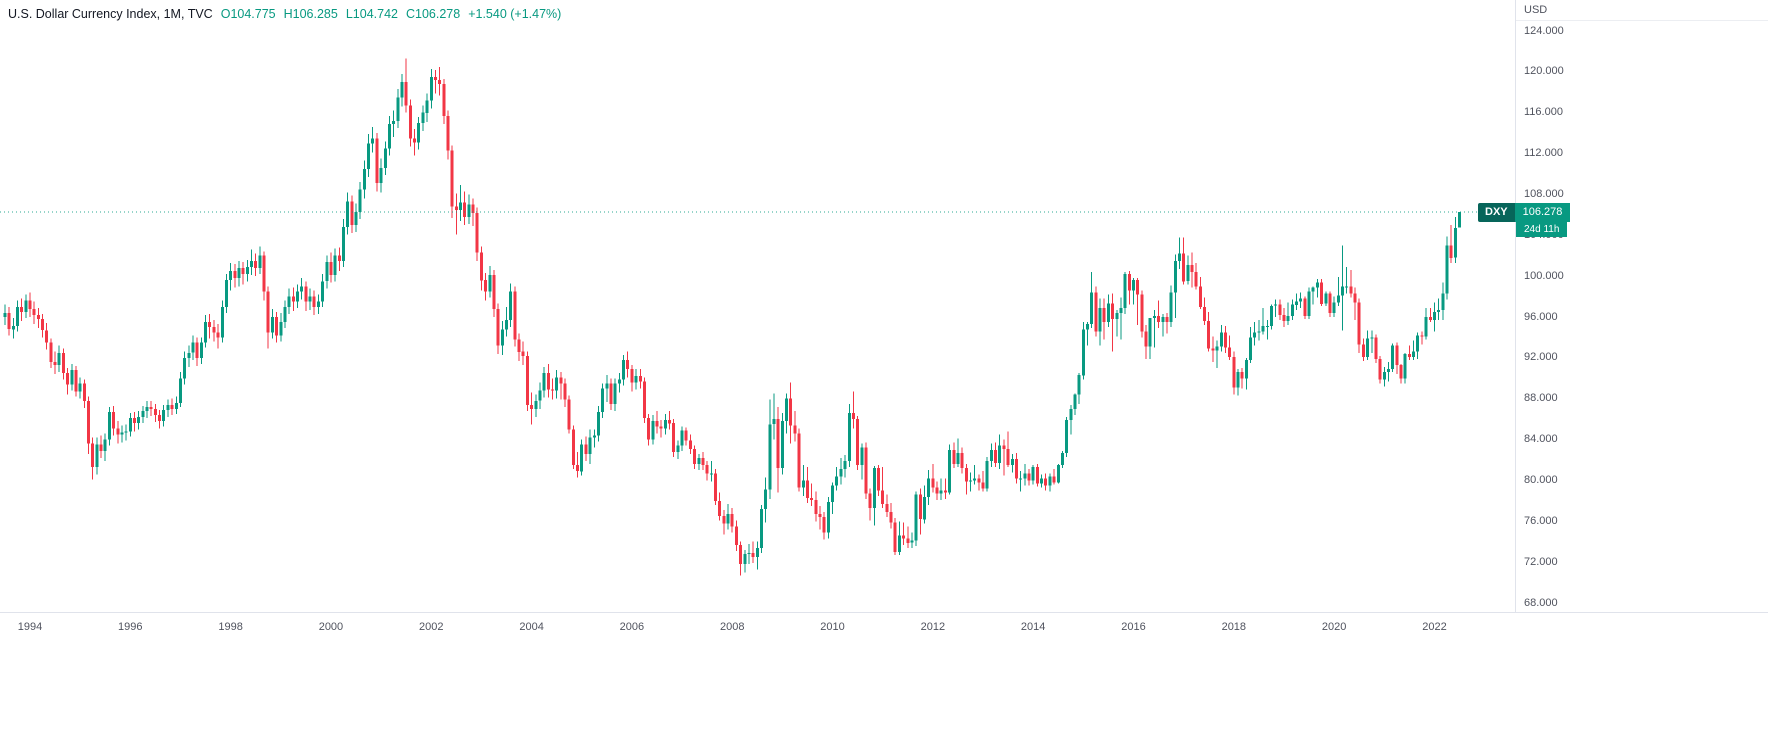  What do you see at coordinates (349, 14) in the screenshot?
I see `low-label: L` at bounding box center [349, 14].